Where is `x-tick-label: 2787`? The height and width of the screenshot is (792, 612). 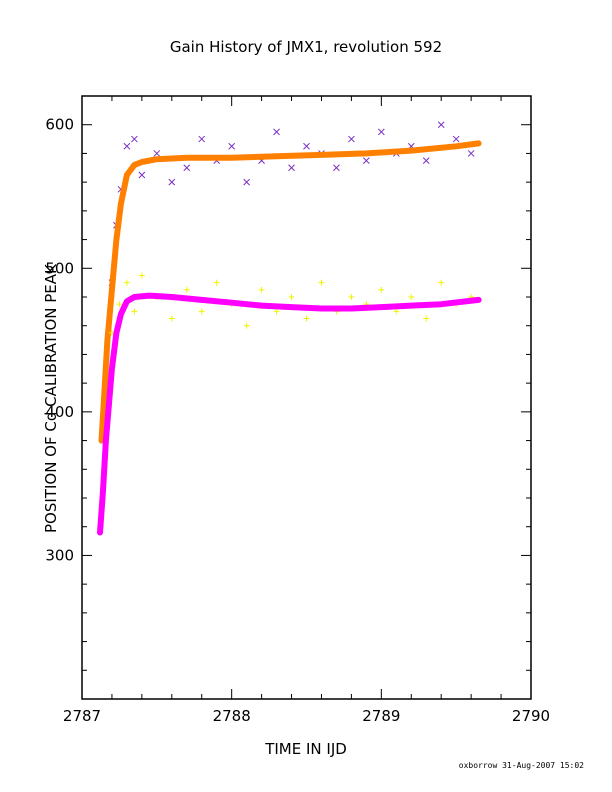
x-tick-label: 2787 is located at coordinates (82, 716).